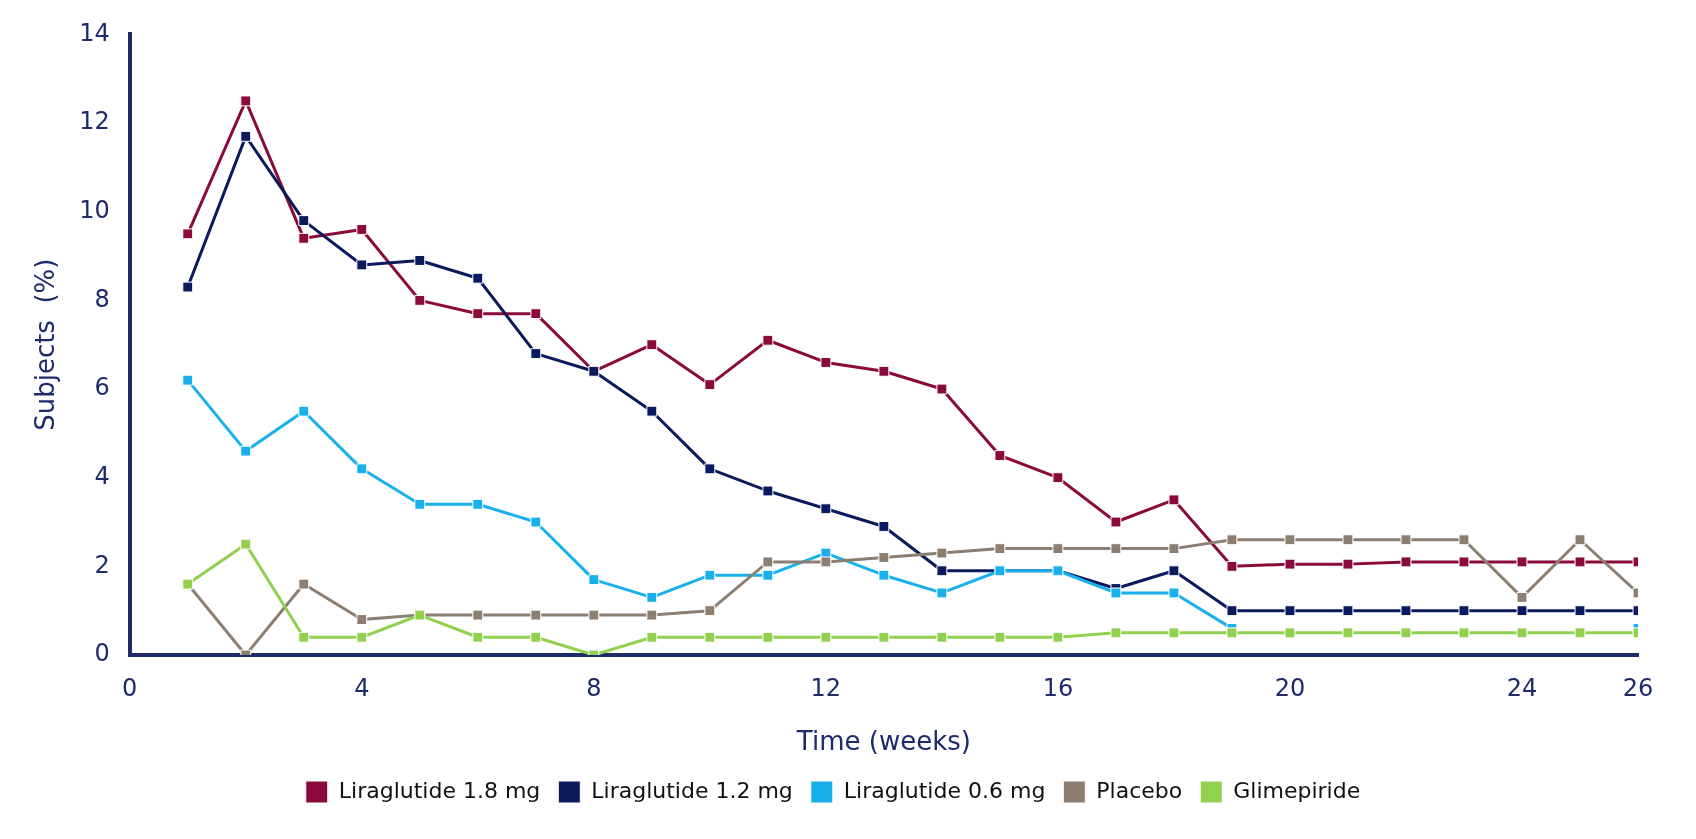 This screenshot has height=839, width=1696. Describe the element at coordinates (1058, 687) in the screenshot. I see `x-tick-label: 16` at that location.